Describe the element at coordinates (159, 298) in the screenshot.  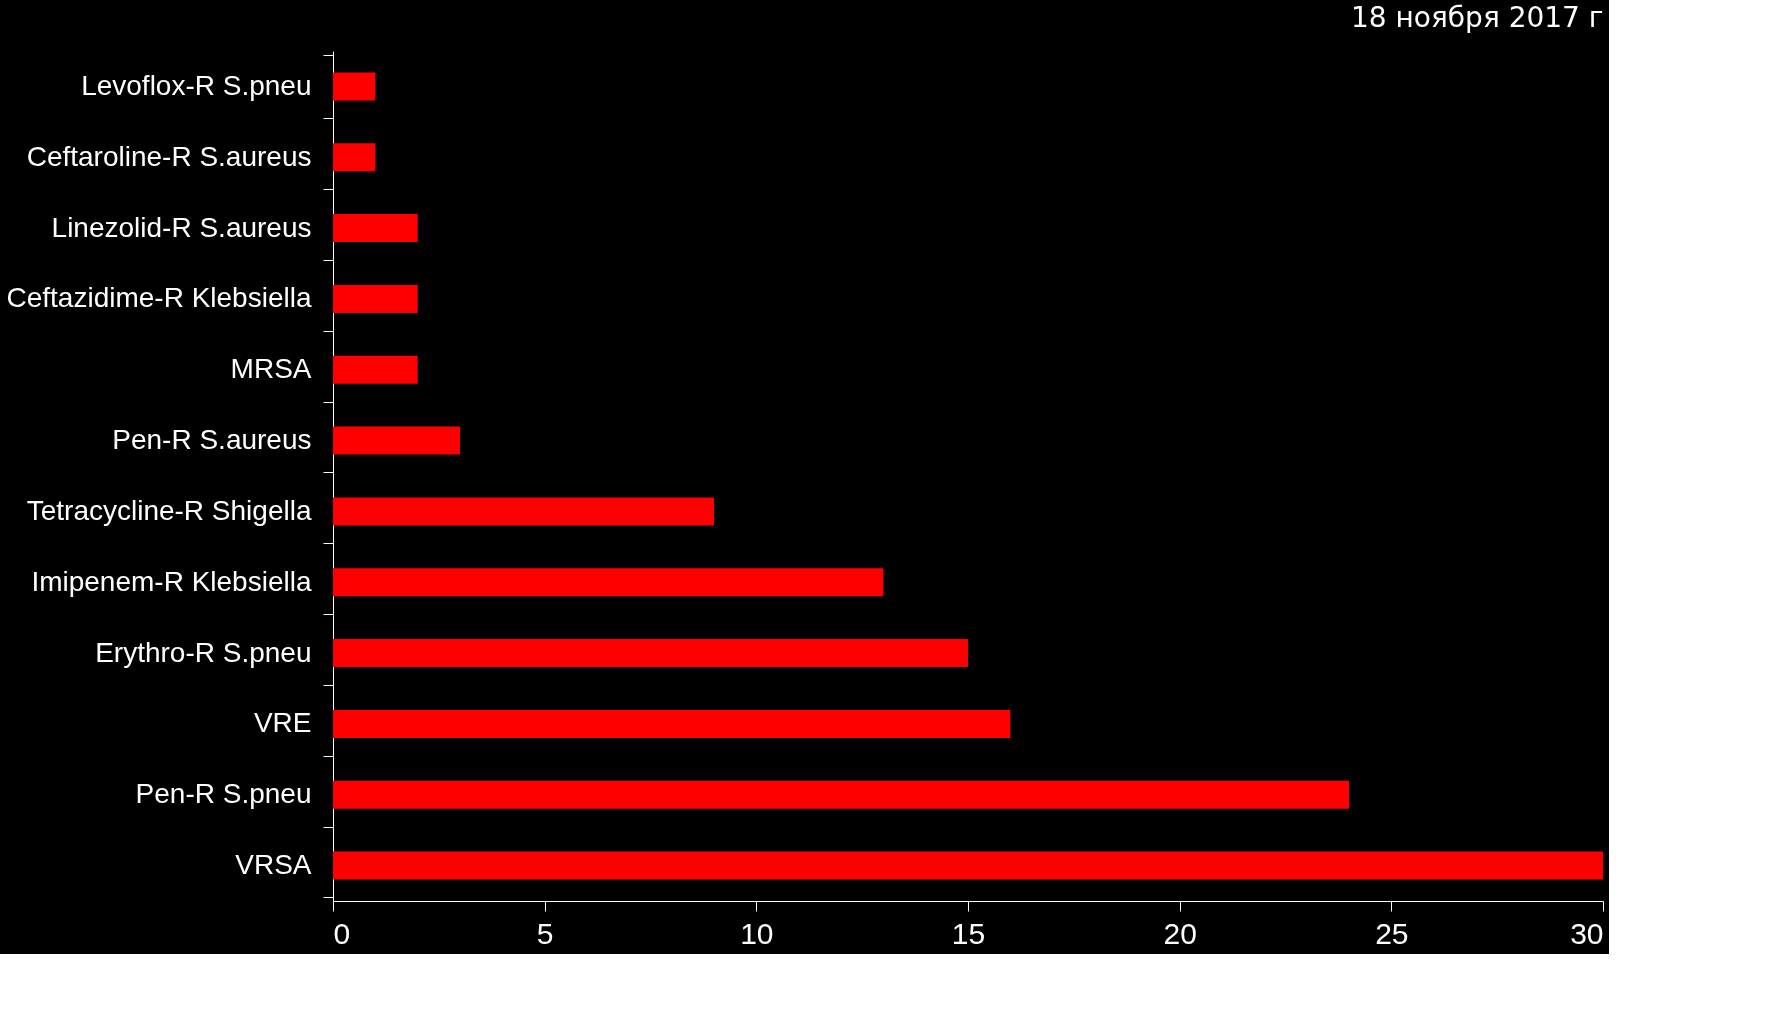
I see `y-tick-label: Ceftazidime-R Klebsiella` at that location.